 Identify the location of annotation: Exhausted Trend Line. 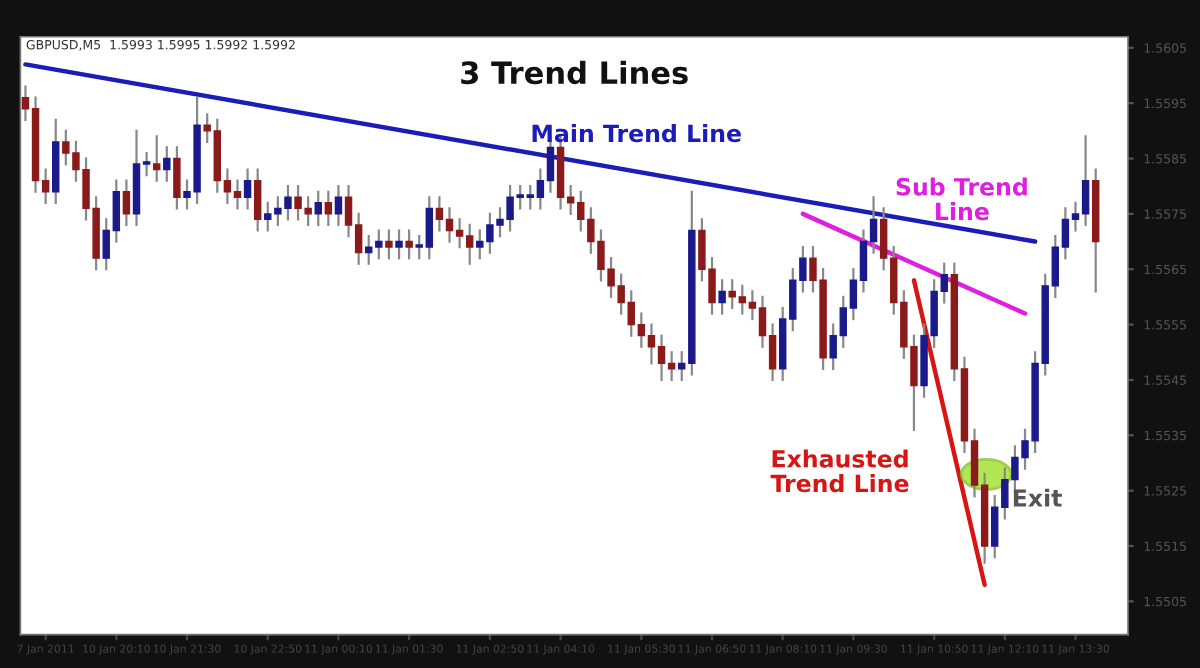
(839, 471).